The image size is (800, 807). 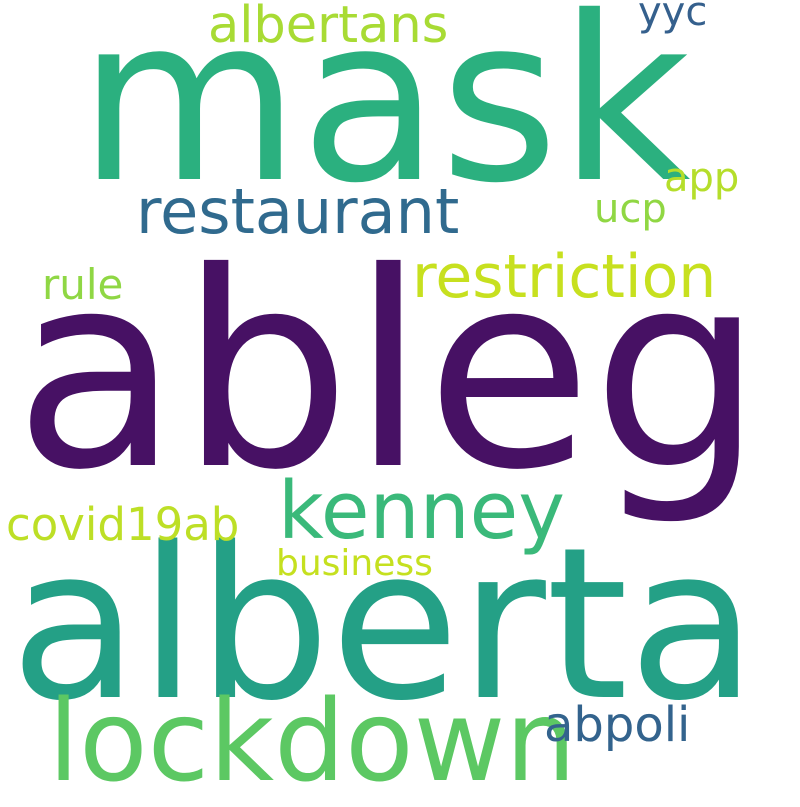 I want to click on word-ucp: ucp, so click(x=630, y=209).